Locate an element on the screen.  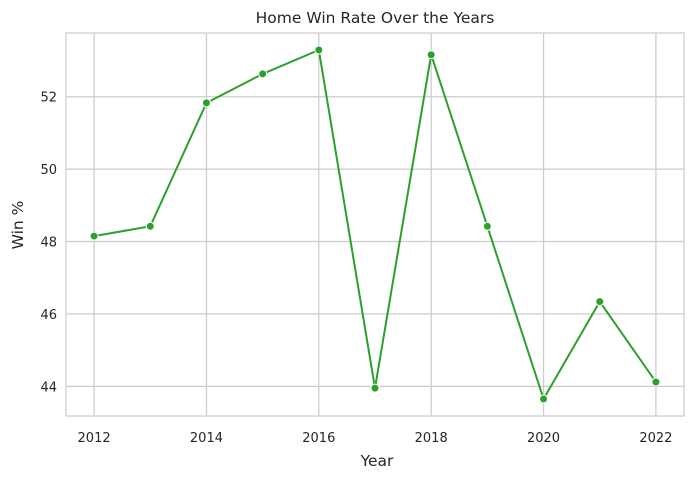
y-tick-label: 48 is located at coordinates (48, 243).